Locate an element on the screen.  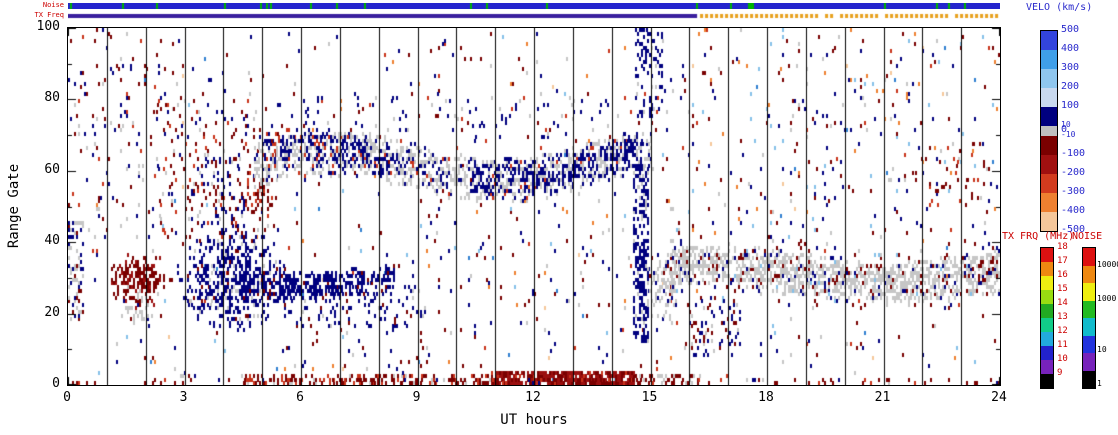
velo-tick-label: 100 is located at coordinates (1070, 105).